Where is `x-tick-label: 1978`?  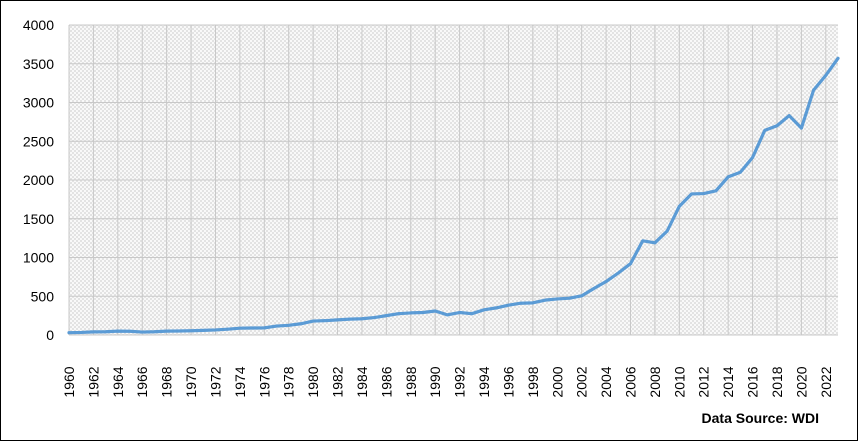
x-tick-label: 1978 is located at coordinates (289, 381).